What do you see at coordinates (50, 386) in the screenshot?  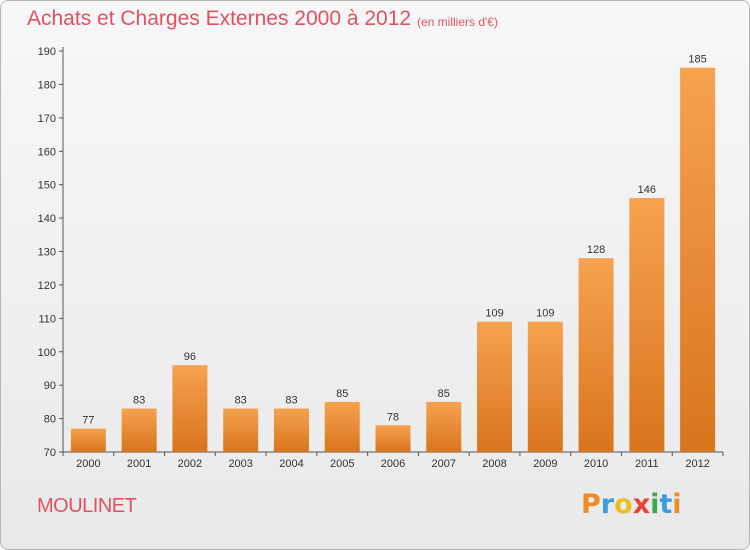 I see `y-tick-label: 90` at bounding box center [50, 386].